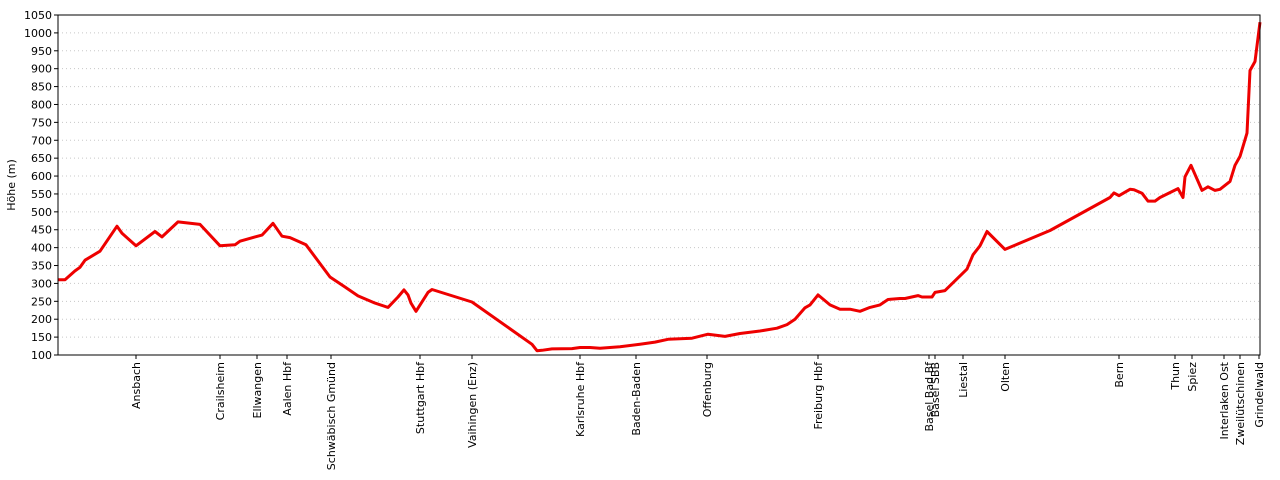 This screenshot has width=1280, height=480. Describe the element at coordinates (1259, 395) in the screenshot. I see `station-label: Grindelwald` at that location.